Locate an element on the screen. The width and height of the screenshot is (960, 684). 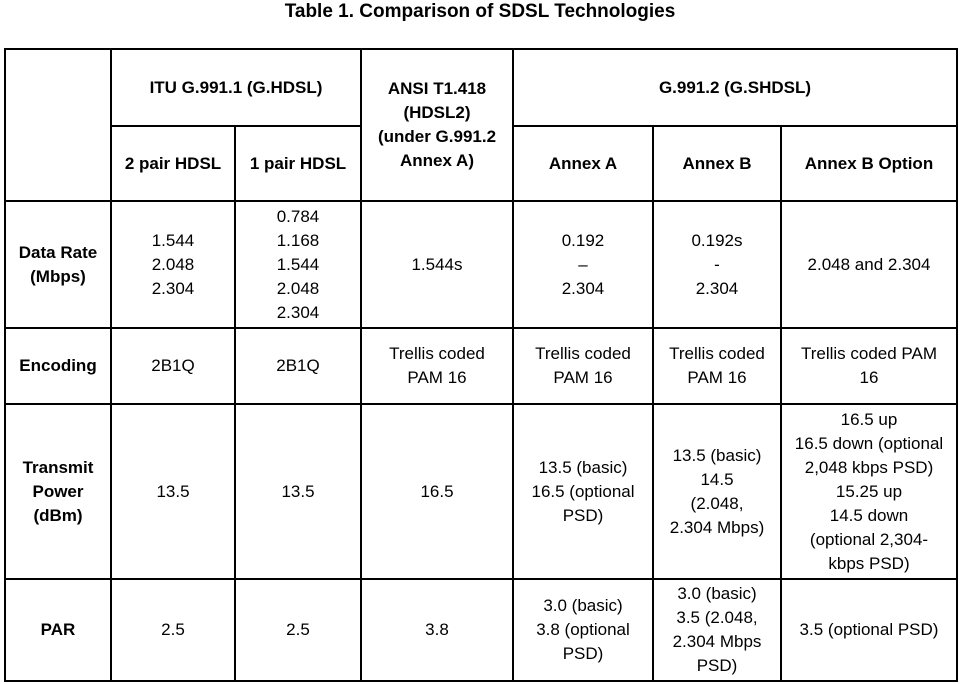
table-cell: 2.5 is located at coordinates (173, 630).